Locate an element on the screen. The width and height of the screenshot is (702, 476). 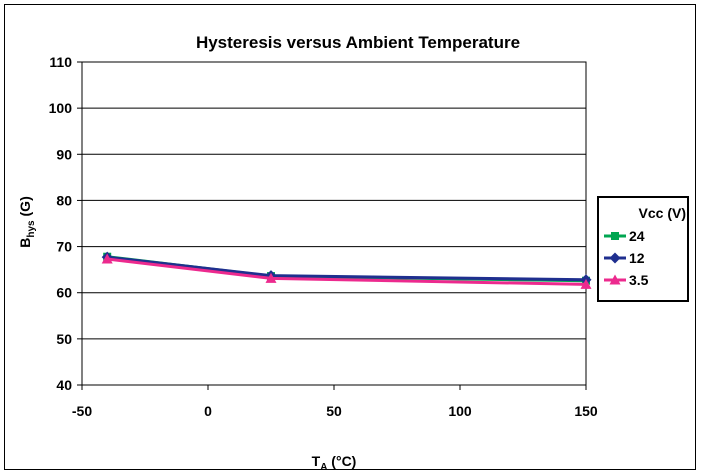
legend-item-3.5: 3.5 is located at coordinates (626, 280).